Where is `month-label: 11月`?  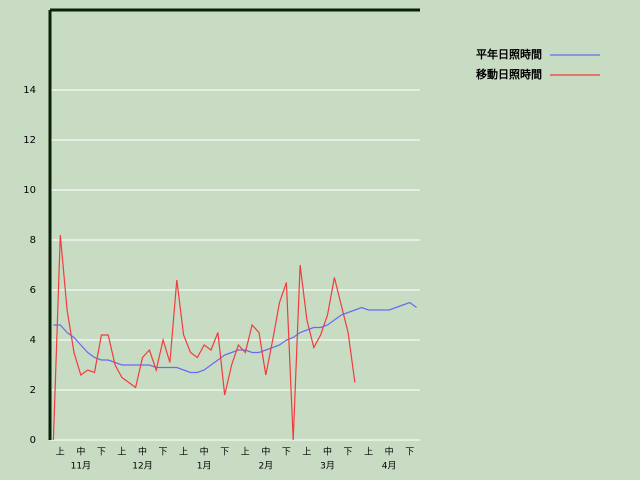 month-label: 11月 is located at coordinates (81, 466).